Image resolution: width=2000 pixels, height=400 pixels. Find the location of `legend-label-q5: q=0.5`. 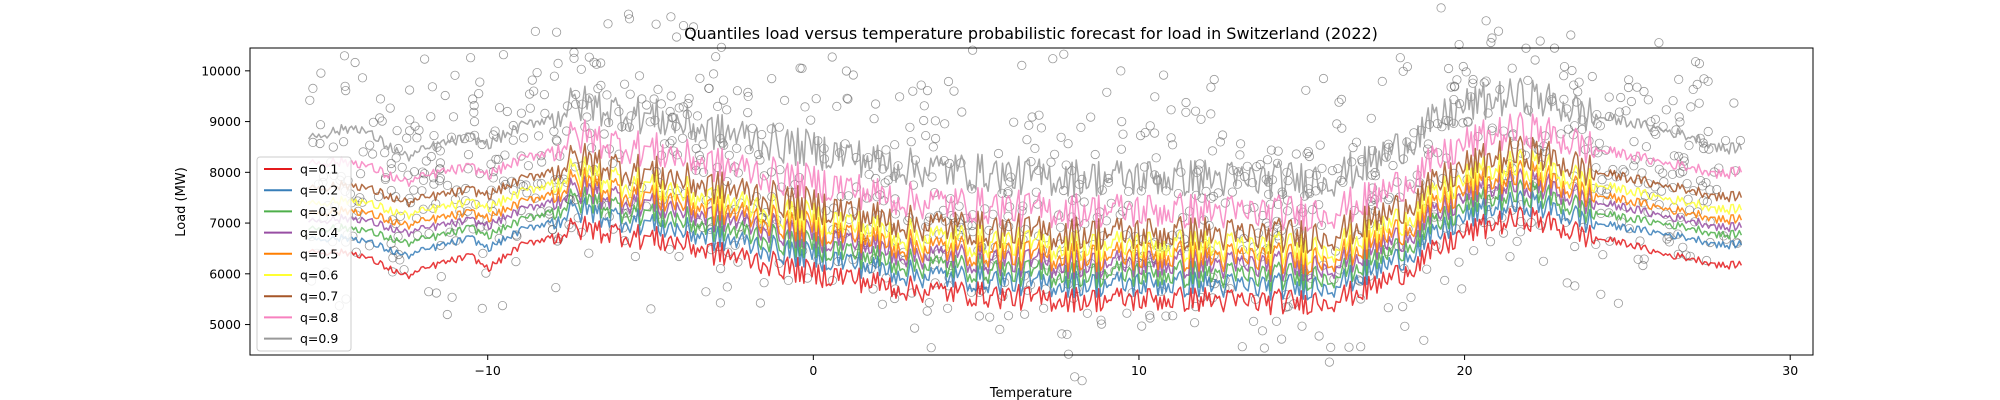

legend-label-q5: q=0.5 is located at coordinates (319, 253).